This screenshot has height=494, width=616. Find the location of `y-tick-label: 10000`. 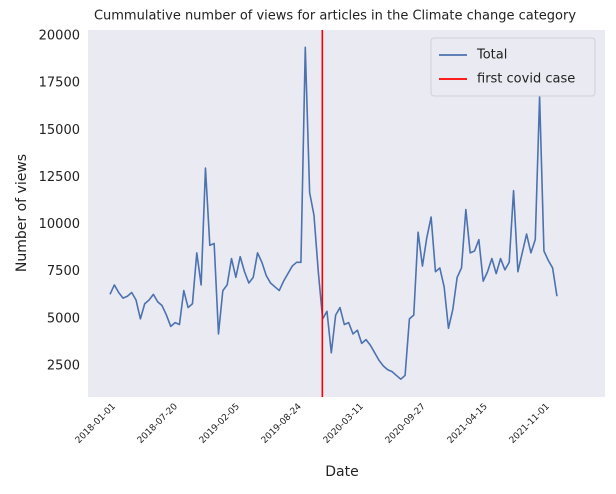

y-tick-label: 10000 is located at coordinates (59, 224).